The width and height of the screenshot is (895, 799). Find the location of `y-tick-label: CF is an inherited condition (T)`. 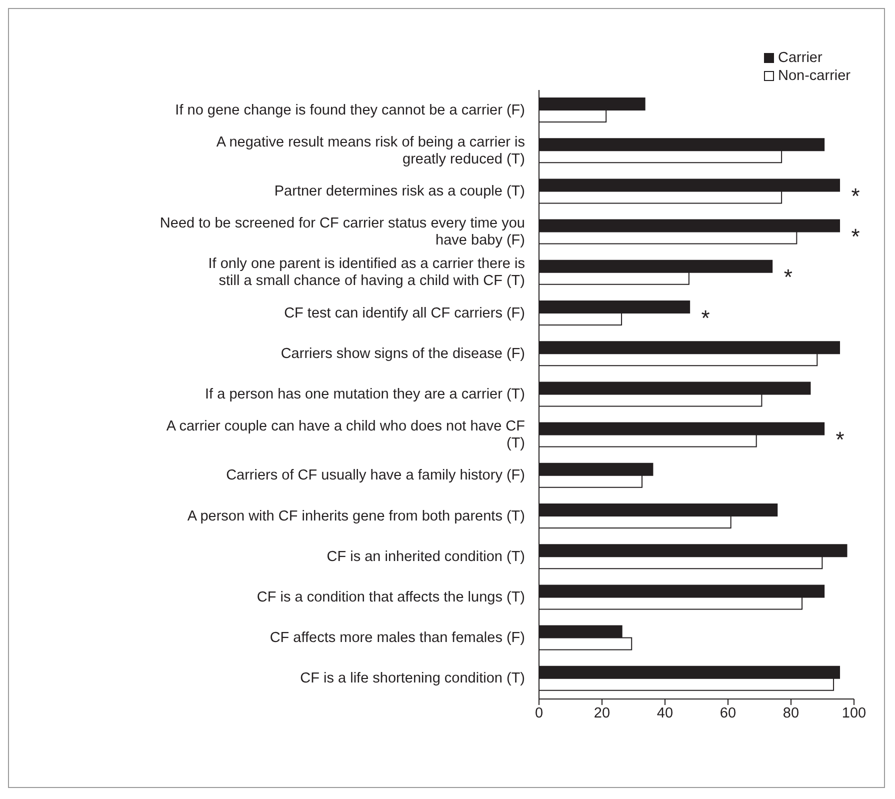

y-tick-label: CF is an inherited condition (T) is located at coordinates (425, 556).